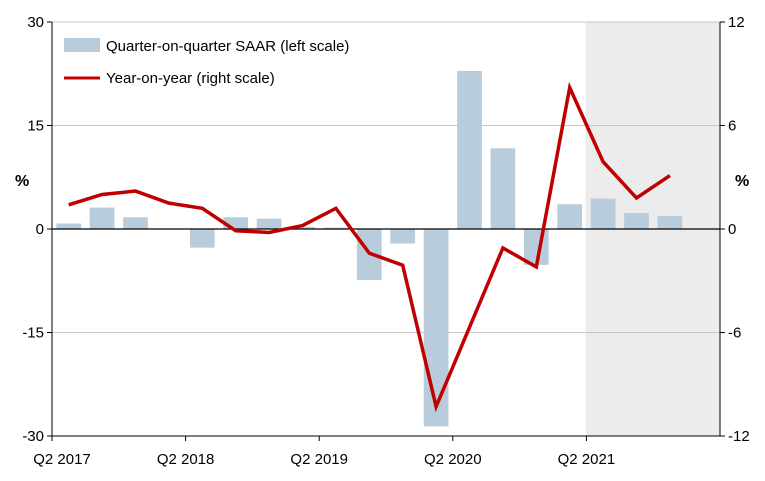 The image size is (765, 481). Describe the element at coordinates (739, 436) in the screenshot. I see `right-tick-label: -12` at that location.